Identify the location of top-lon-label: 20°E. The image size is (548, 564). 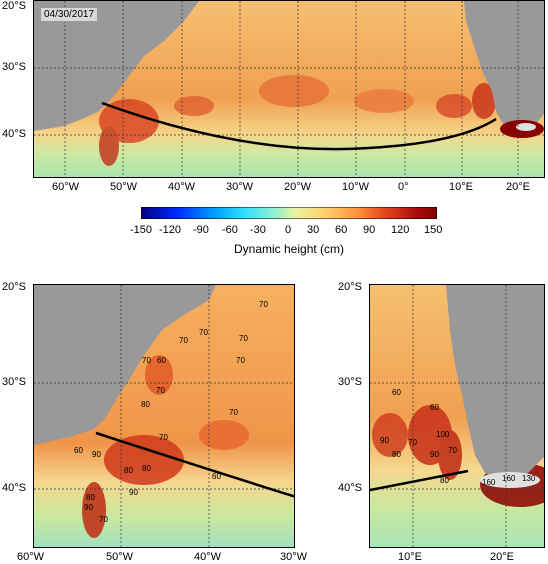
(518, 187).